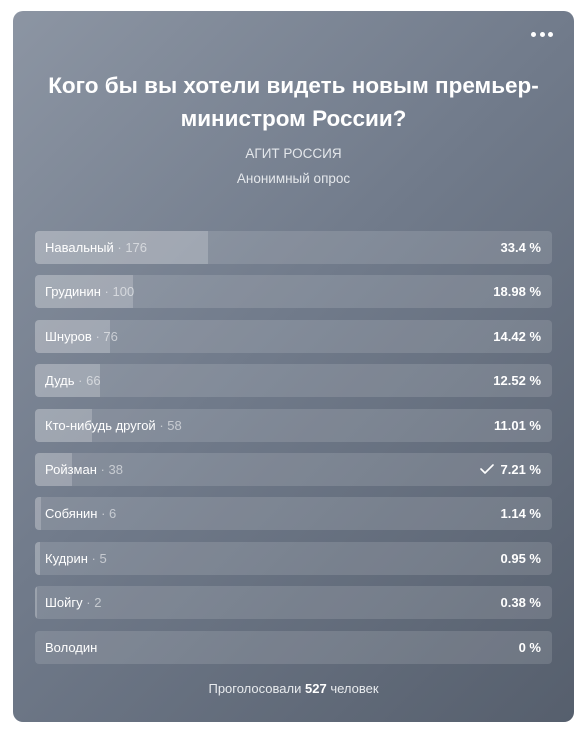 The width and height of the screenshot is (586, 734). Describe the element at coordinates (71, 469) in the screenshot. I see `option-label: Ройзман` at that location.